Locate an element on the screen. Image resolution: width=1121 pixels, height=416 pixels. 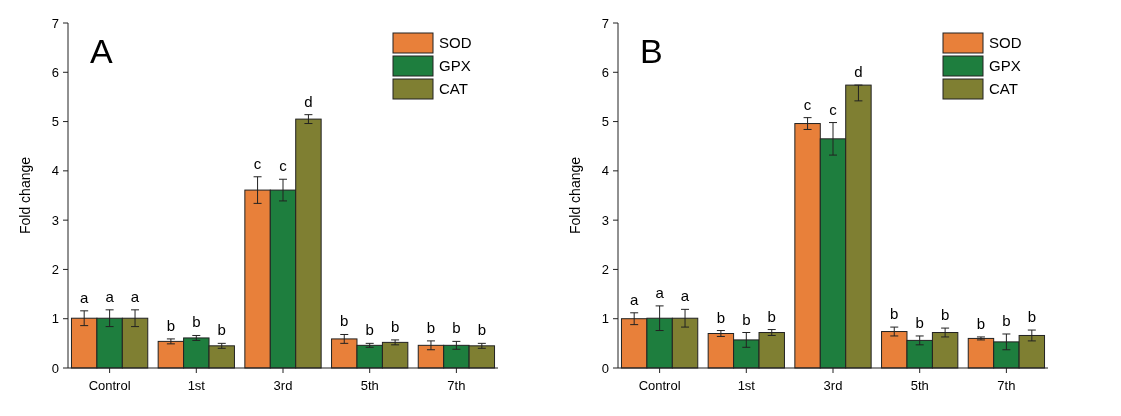
chart-title: B is located at coordinates (651, 51).